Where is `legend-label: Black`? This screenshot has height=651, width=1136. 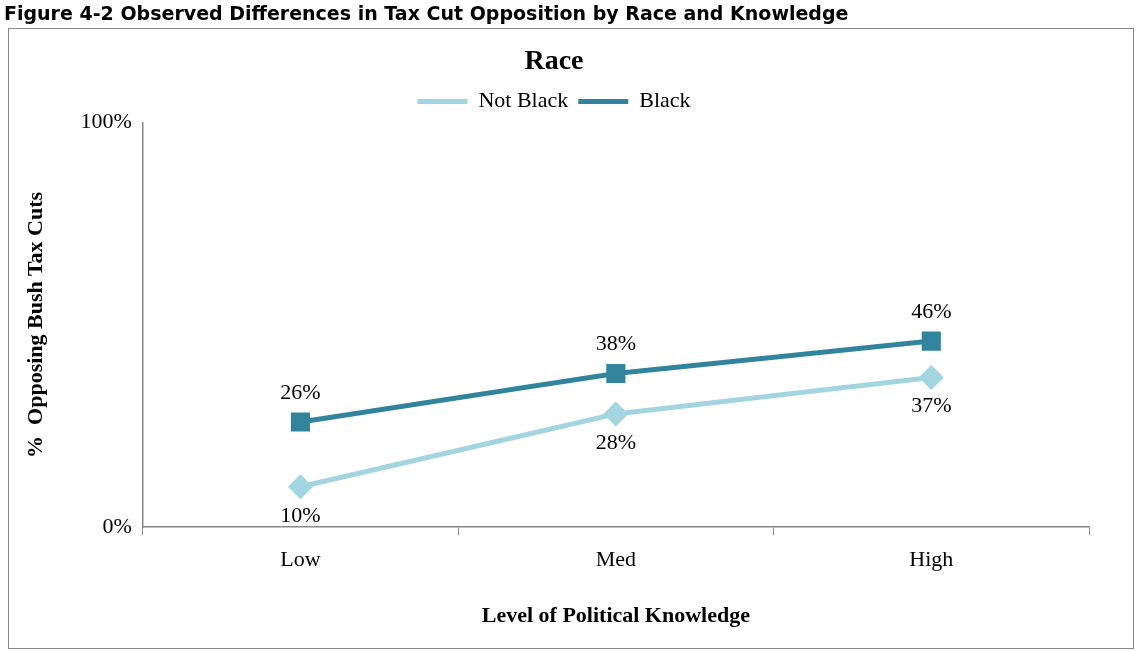 legend-label: Black is located at coordinates (665, 100).